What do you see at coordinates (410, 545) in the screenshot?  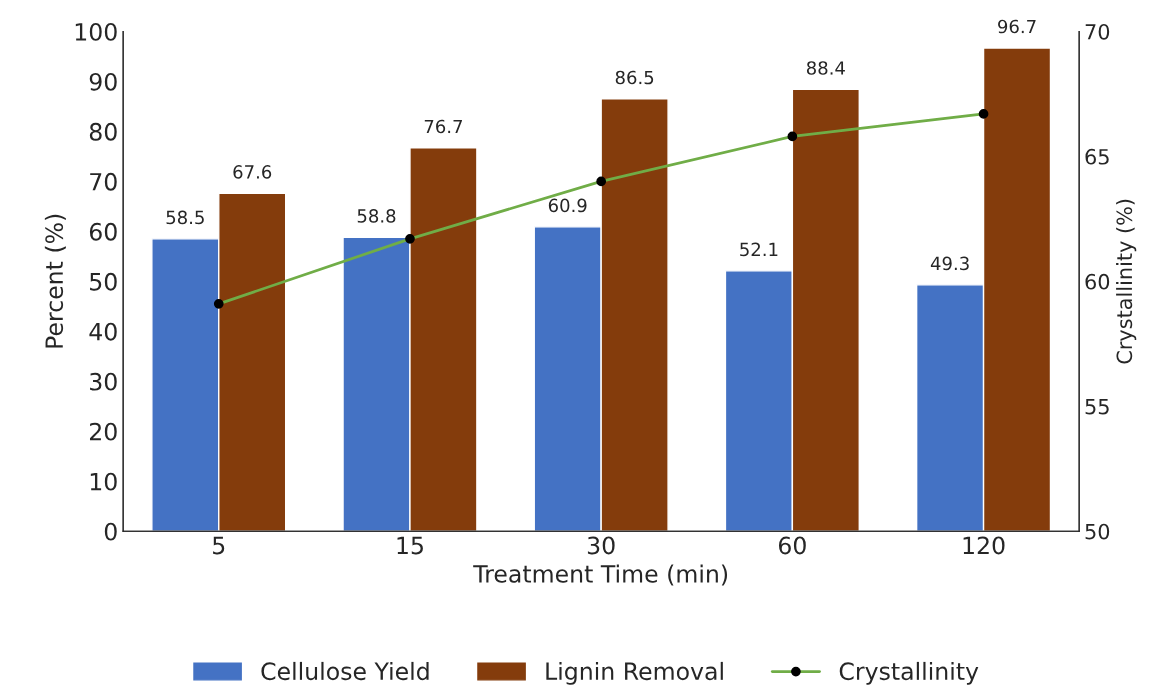 I see `x-tick-label: 15` at bounding box center [410, 545].